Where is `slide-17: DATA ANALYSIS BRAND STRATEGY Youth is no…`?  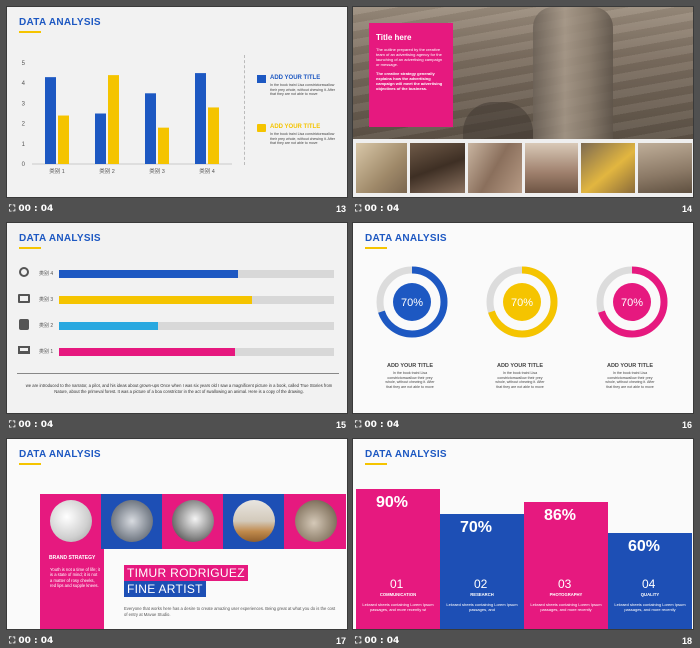
slide-17: DATA ANALYSIS BRAND STRATEGY Youth is no… is located at coordinates (177, 534).